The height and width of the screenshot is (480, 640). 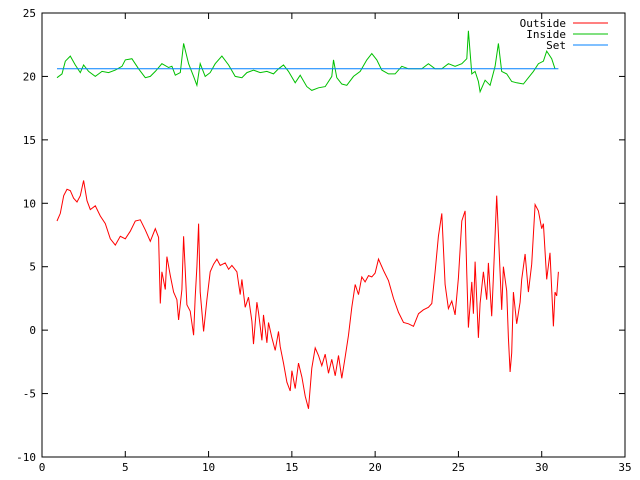 What do you see at coordinates (624, 467) in the screenshot?
I see `x-tick-label: 35` at bounding box center [624, 467].